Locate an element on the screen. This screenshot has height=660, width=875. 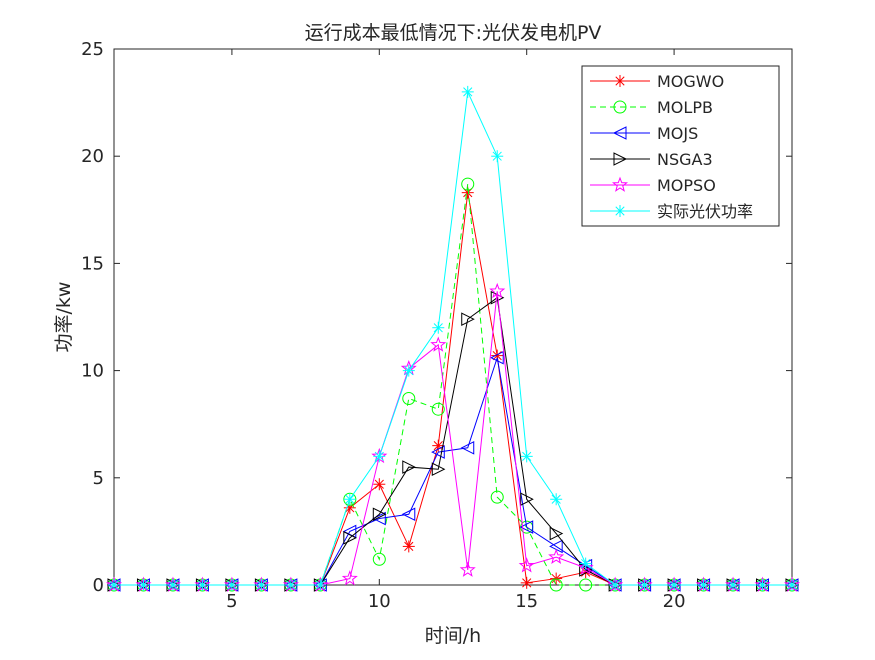
x-tick-label: 10 is located at coordinates (379, 601).